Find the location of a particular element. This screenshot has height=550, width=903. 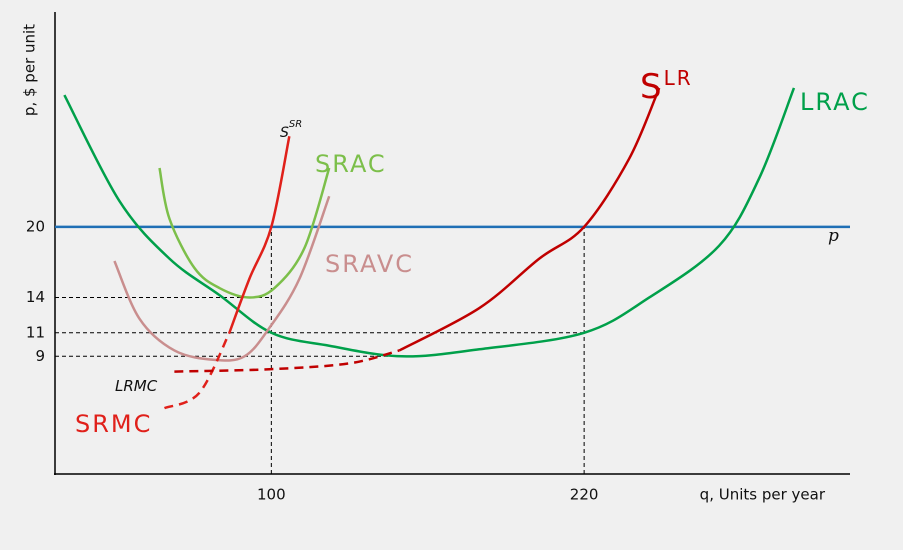

x-axis-label: q, Units per year is located at coordinates (763, 495).